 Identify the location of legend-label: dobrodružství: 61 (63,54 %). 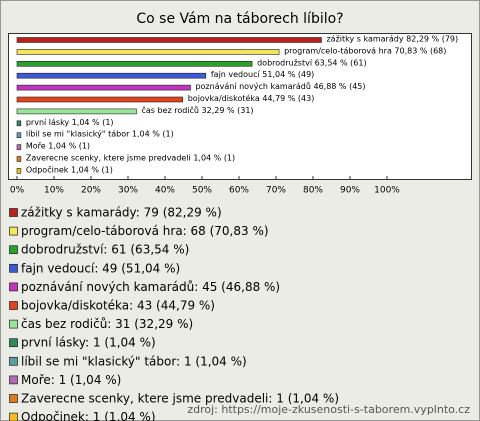
(105, 250).